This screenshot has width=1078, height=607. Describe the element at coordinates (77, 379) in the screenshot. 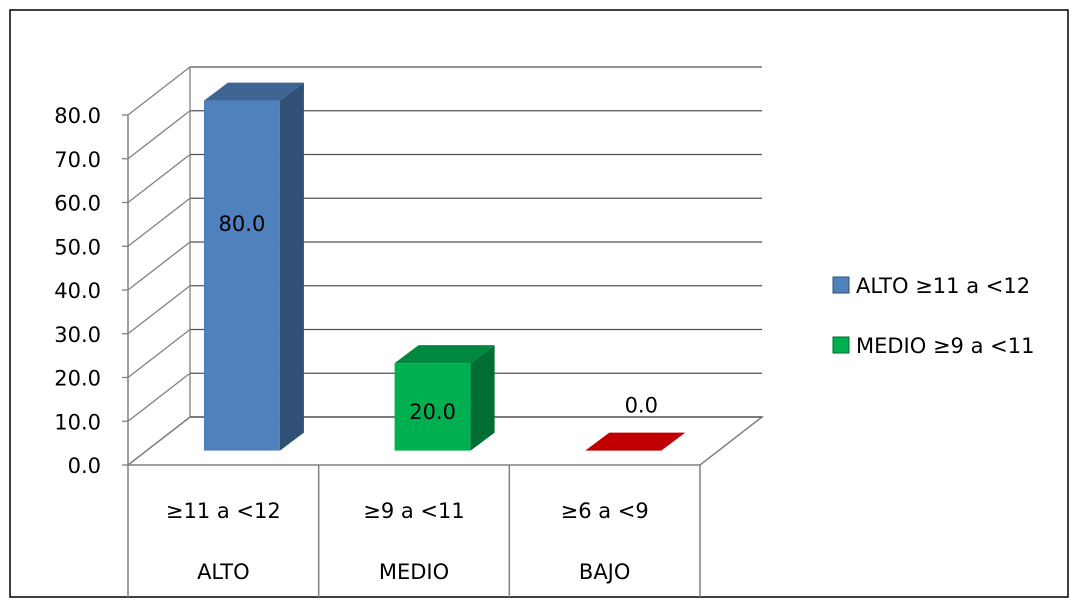

I see `y-tick-label: 20.0` at that location.